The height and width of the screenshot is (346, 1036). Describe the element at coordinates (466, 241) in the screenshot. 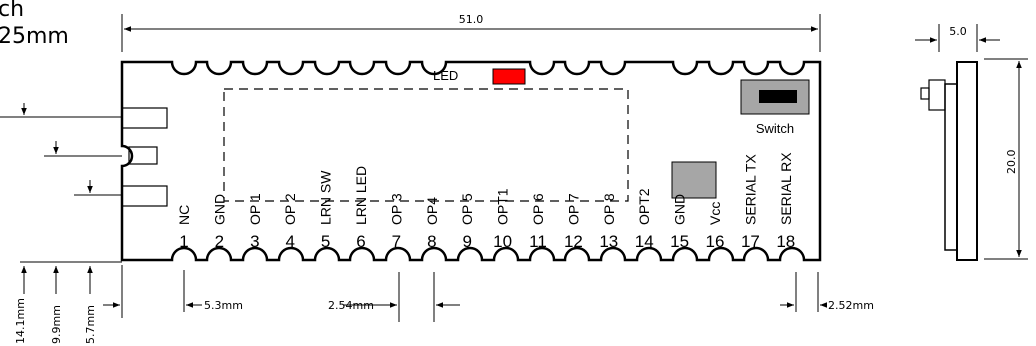

I see `pin-number-9: 9` at that location.